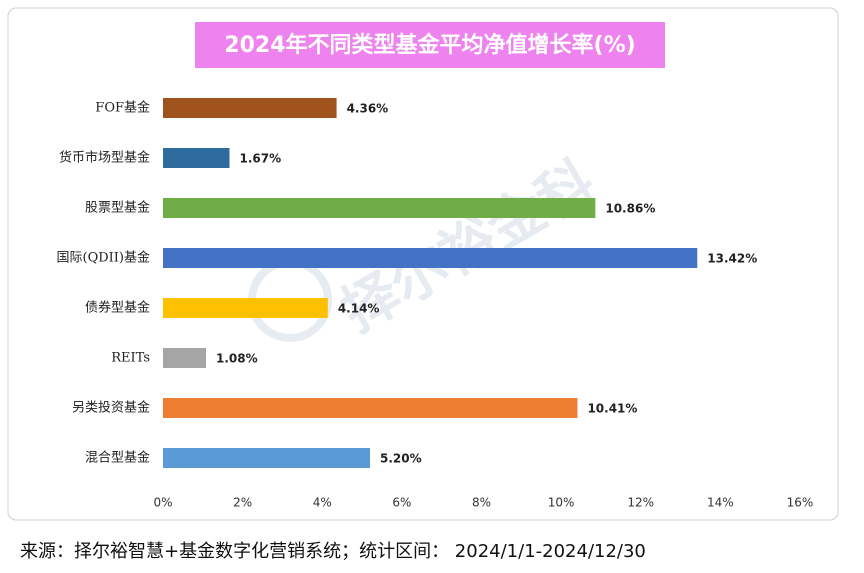 The height and width of the screenshot is (573, 864). I want to click on y-tick-label: 混合型基金, so click(117, 458).